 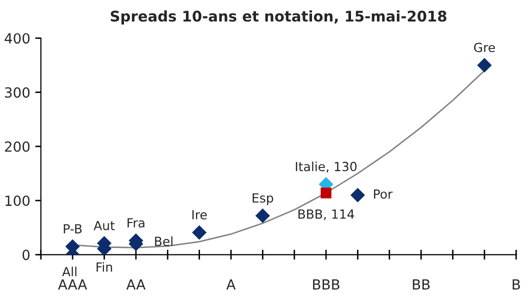 What do you see at coordinates (73, 229) in the screenshot?
I see `data-label: P-B` at bounding box center [73, 229].